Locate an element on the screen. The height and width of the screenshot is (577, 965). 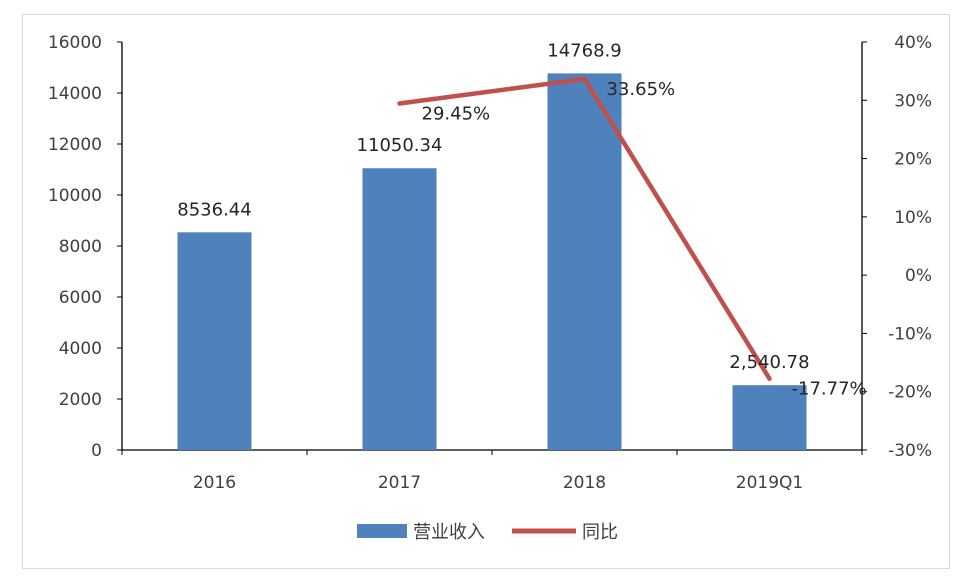
y-left-tick-label: 14000 is located at coordinates (75, 94).